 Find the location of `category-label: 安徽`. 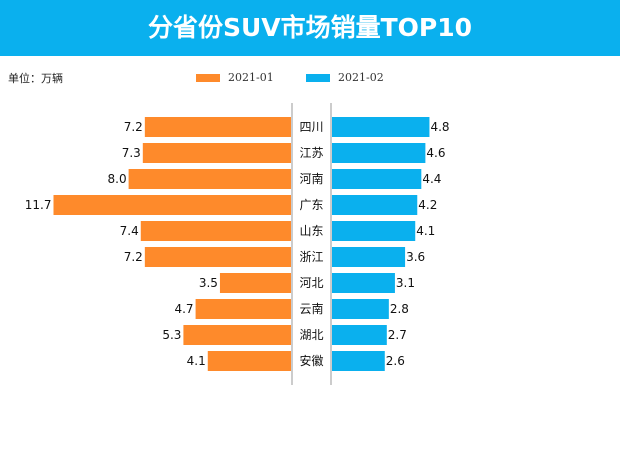

category-label: 安徽 is located at coordinates (311, 360).